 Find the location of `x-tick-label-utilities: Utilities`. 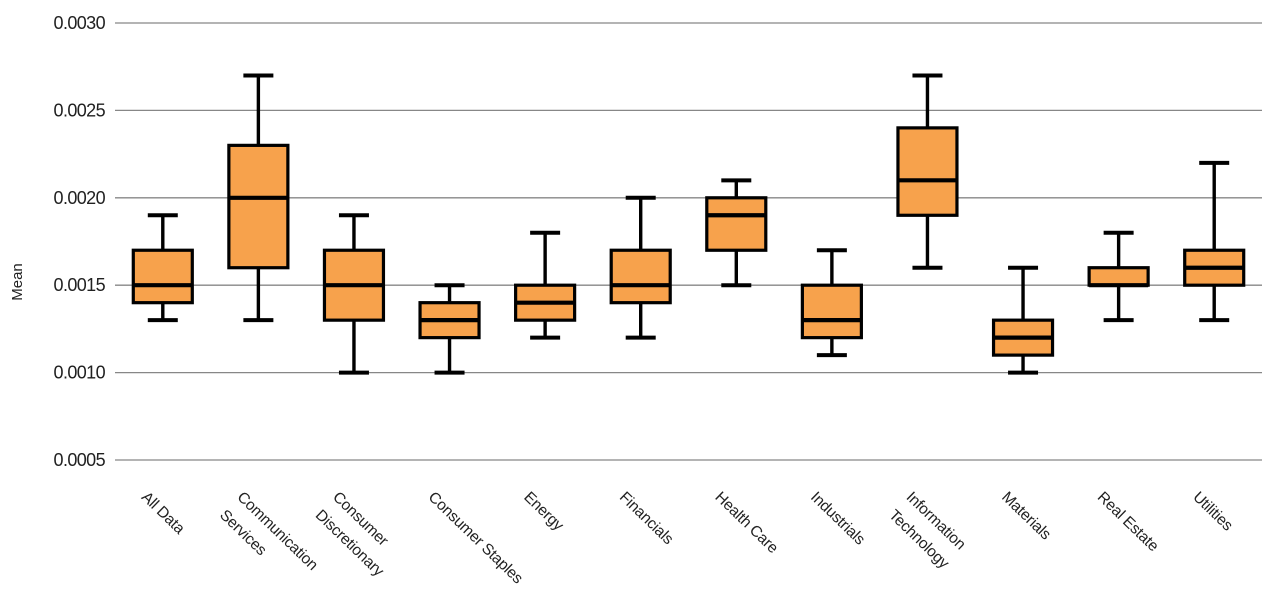

x-tick-label-utilities: Utilities is located at coordinates (1212, 512).